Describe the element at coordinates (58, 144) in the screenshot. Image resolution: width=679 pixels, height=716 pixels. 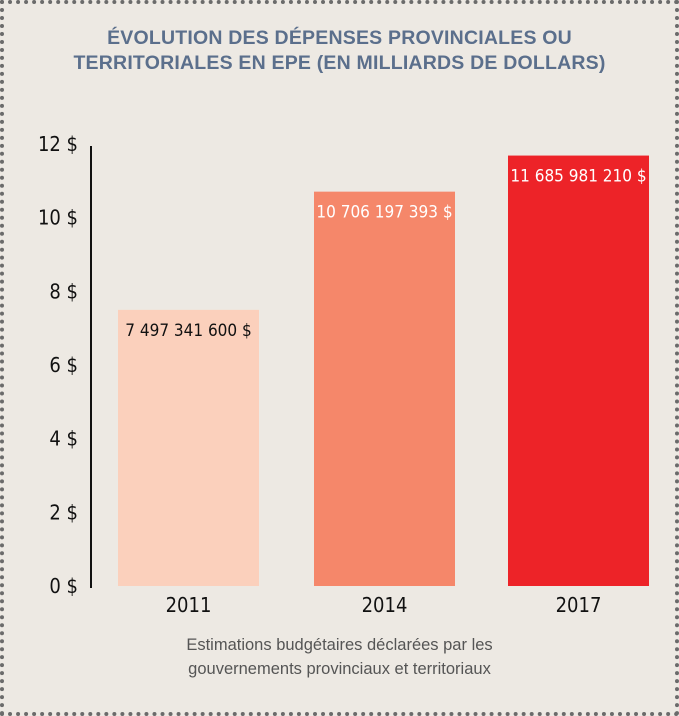
I see `y-tick-label: 12 $` at that location.